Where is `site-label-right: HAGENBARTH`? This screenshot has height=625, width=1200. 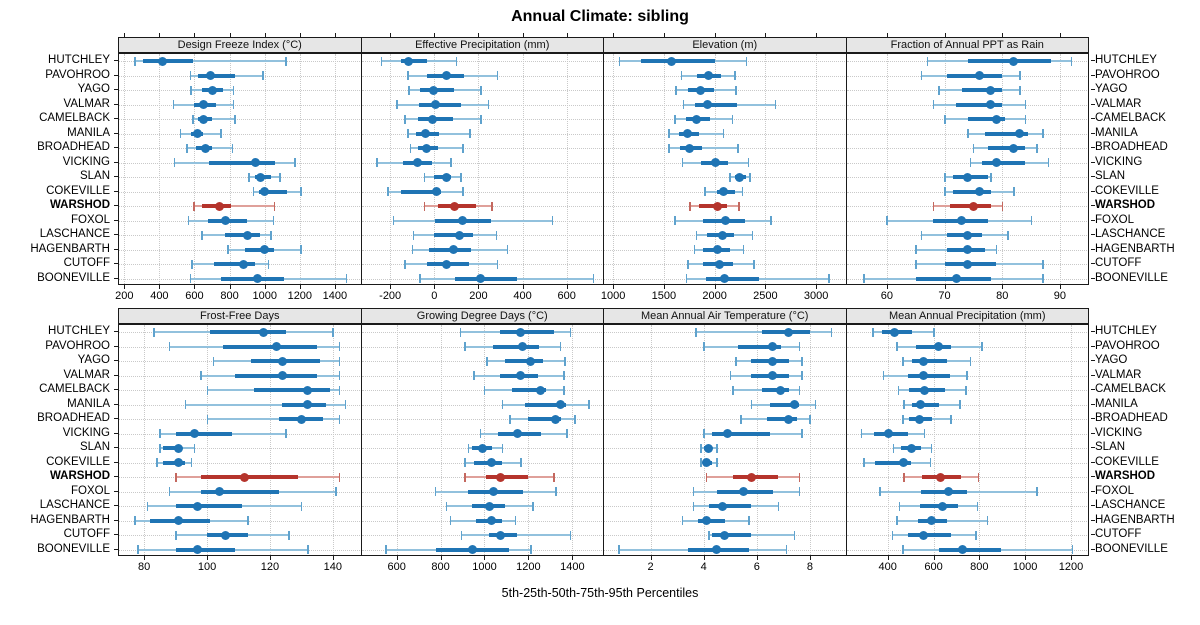 site-label-right: HAGENBARTH is located at coordinates (1135, 248).